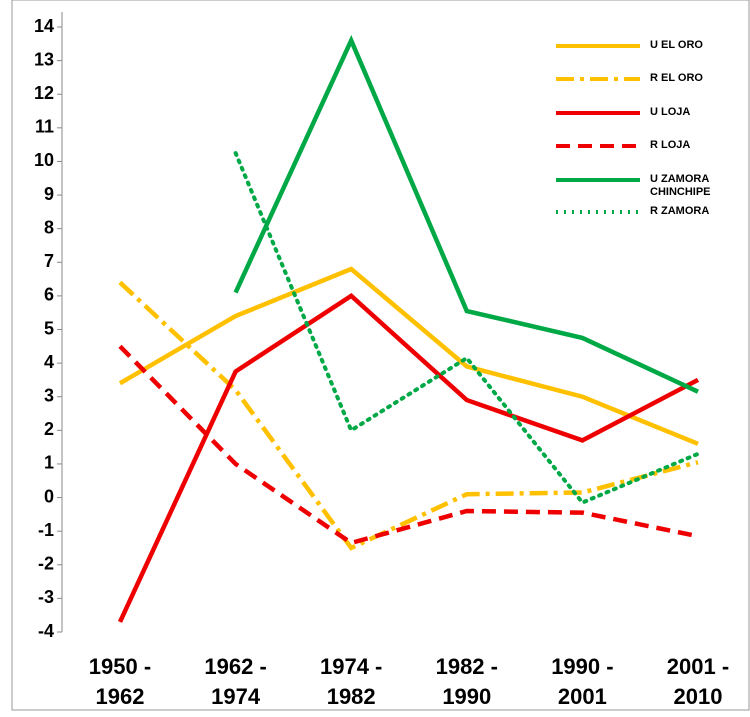  I want to click on legend-label: U LOJA, so click(670, 112).